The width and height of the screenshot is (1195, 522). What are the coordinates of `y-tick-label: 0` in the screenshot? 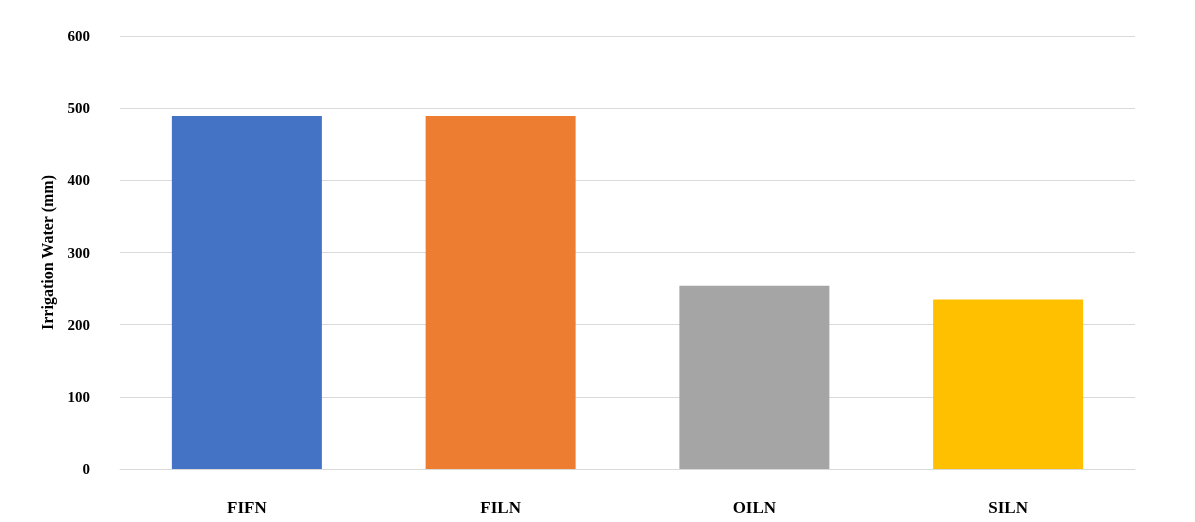 It's located at (86, 469).